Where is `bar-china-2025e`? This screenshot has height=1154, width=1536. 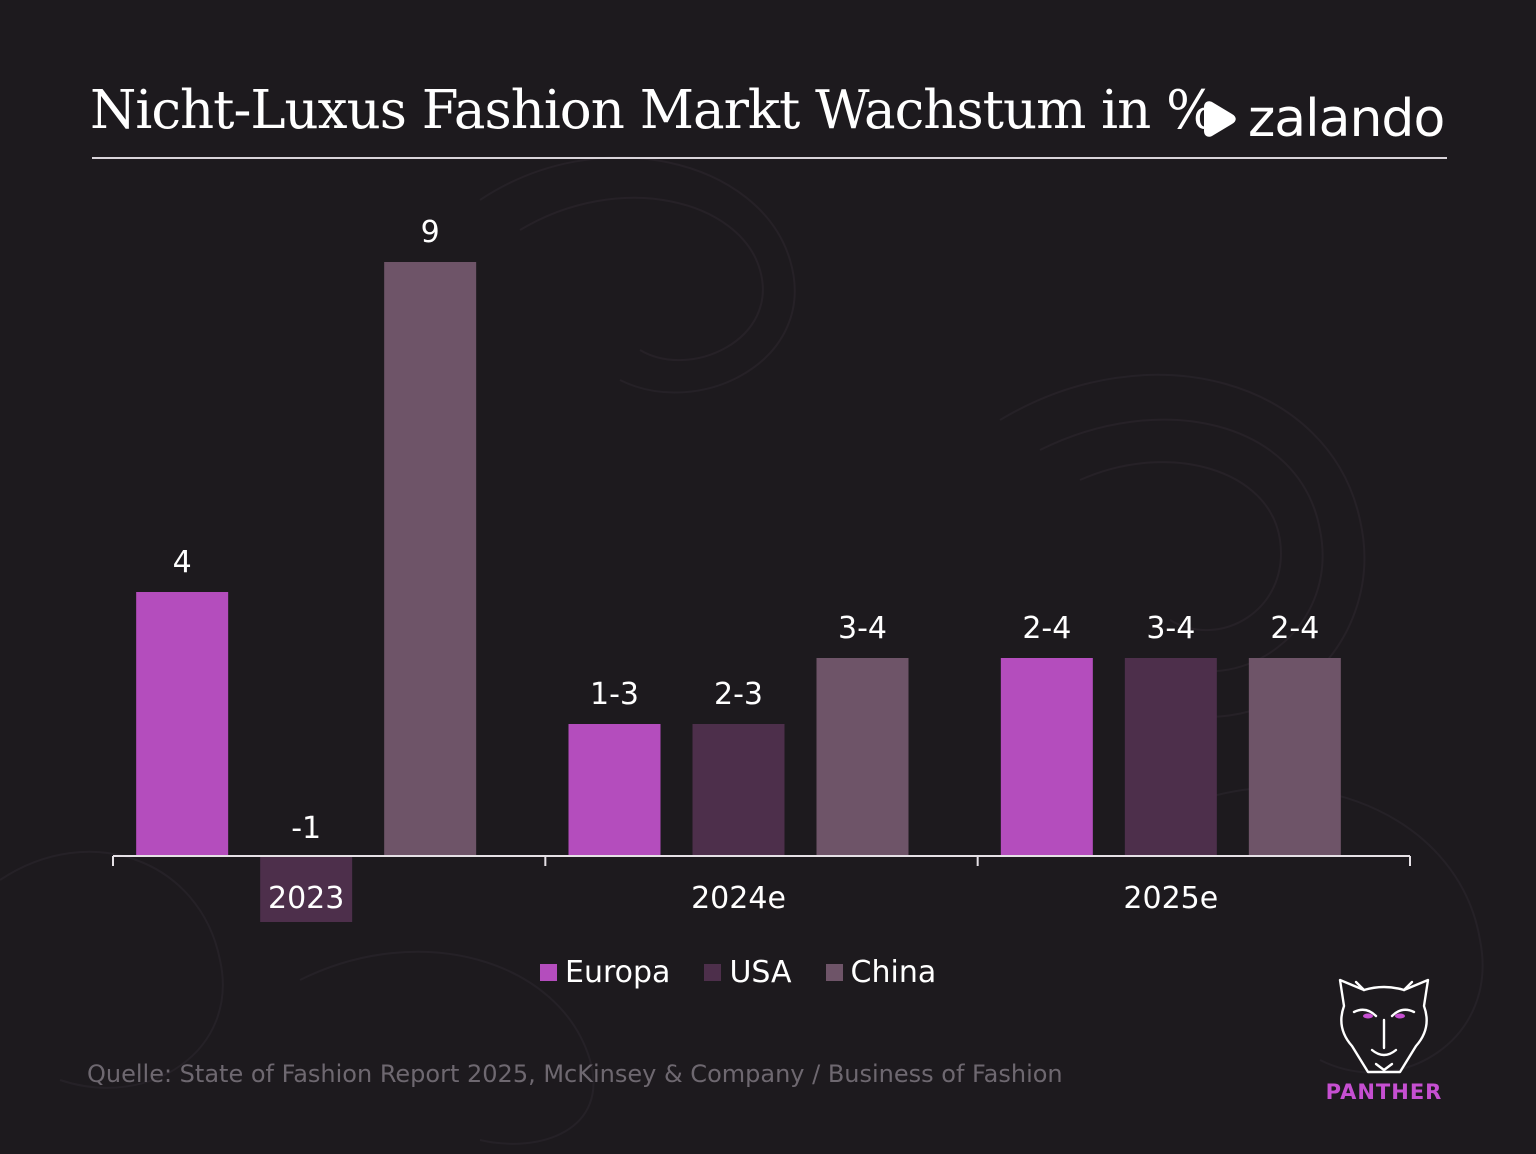 bar-china-2025e is located at coordinates (1294, 757).